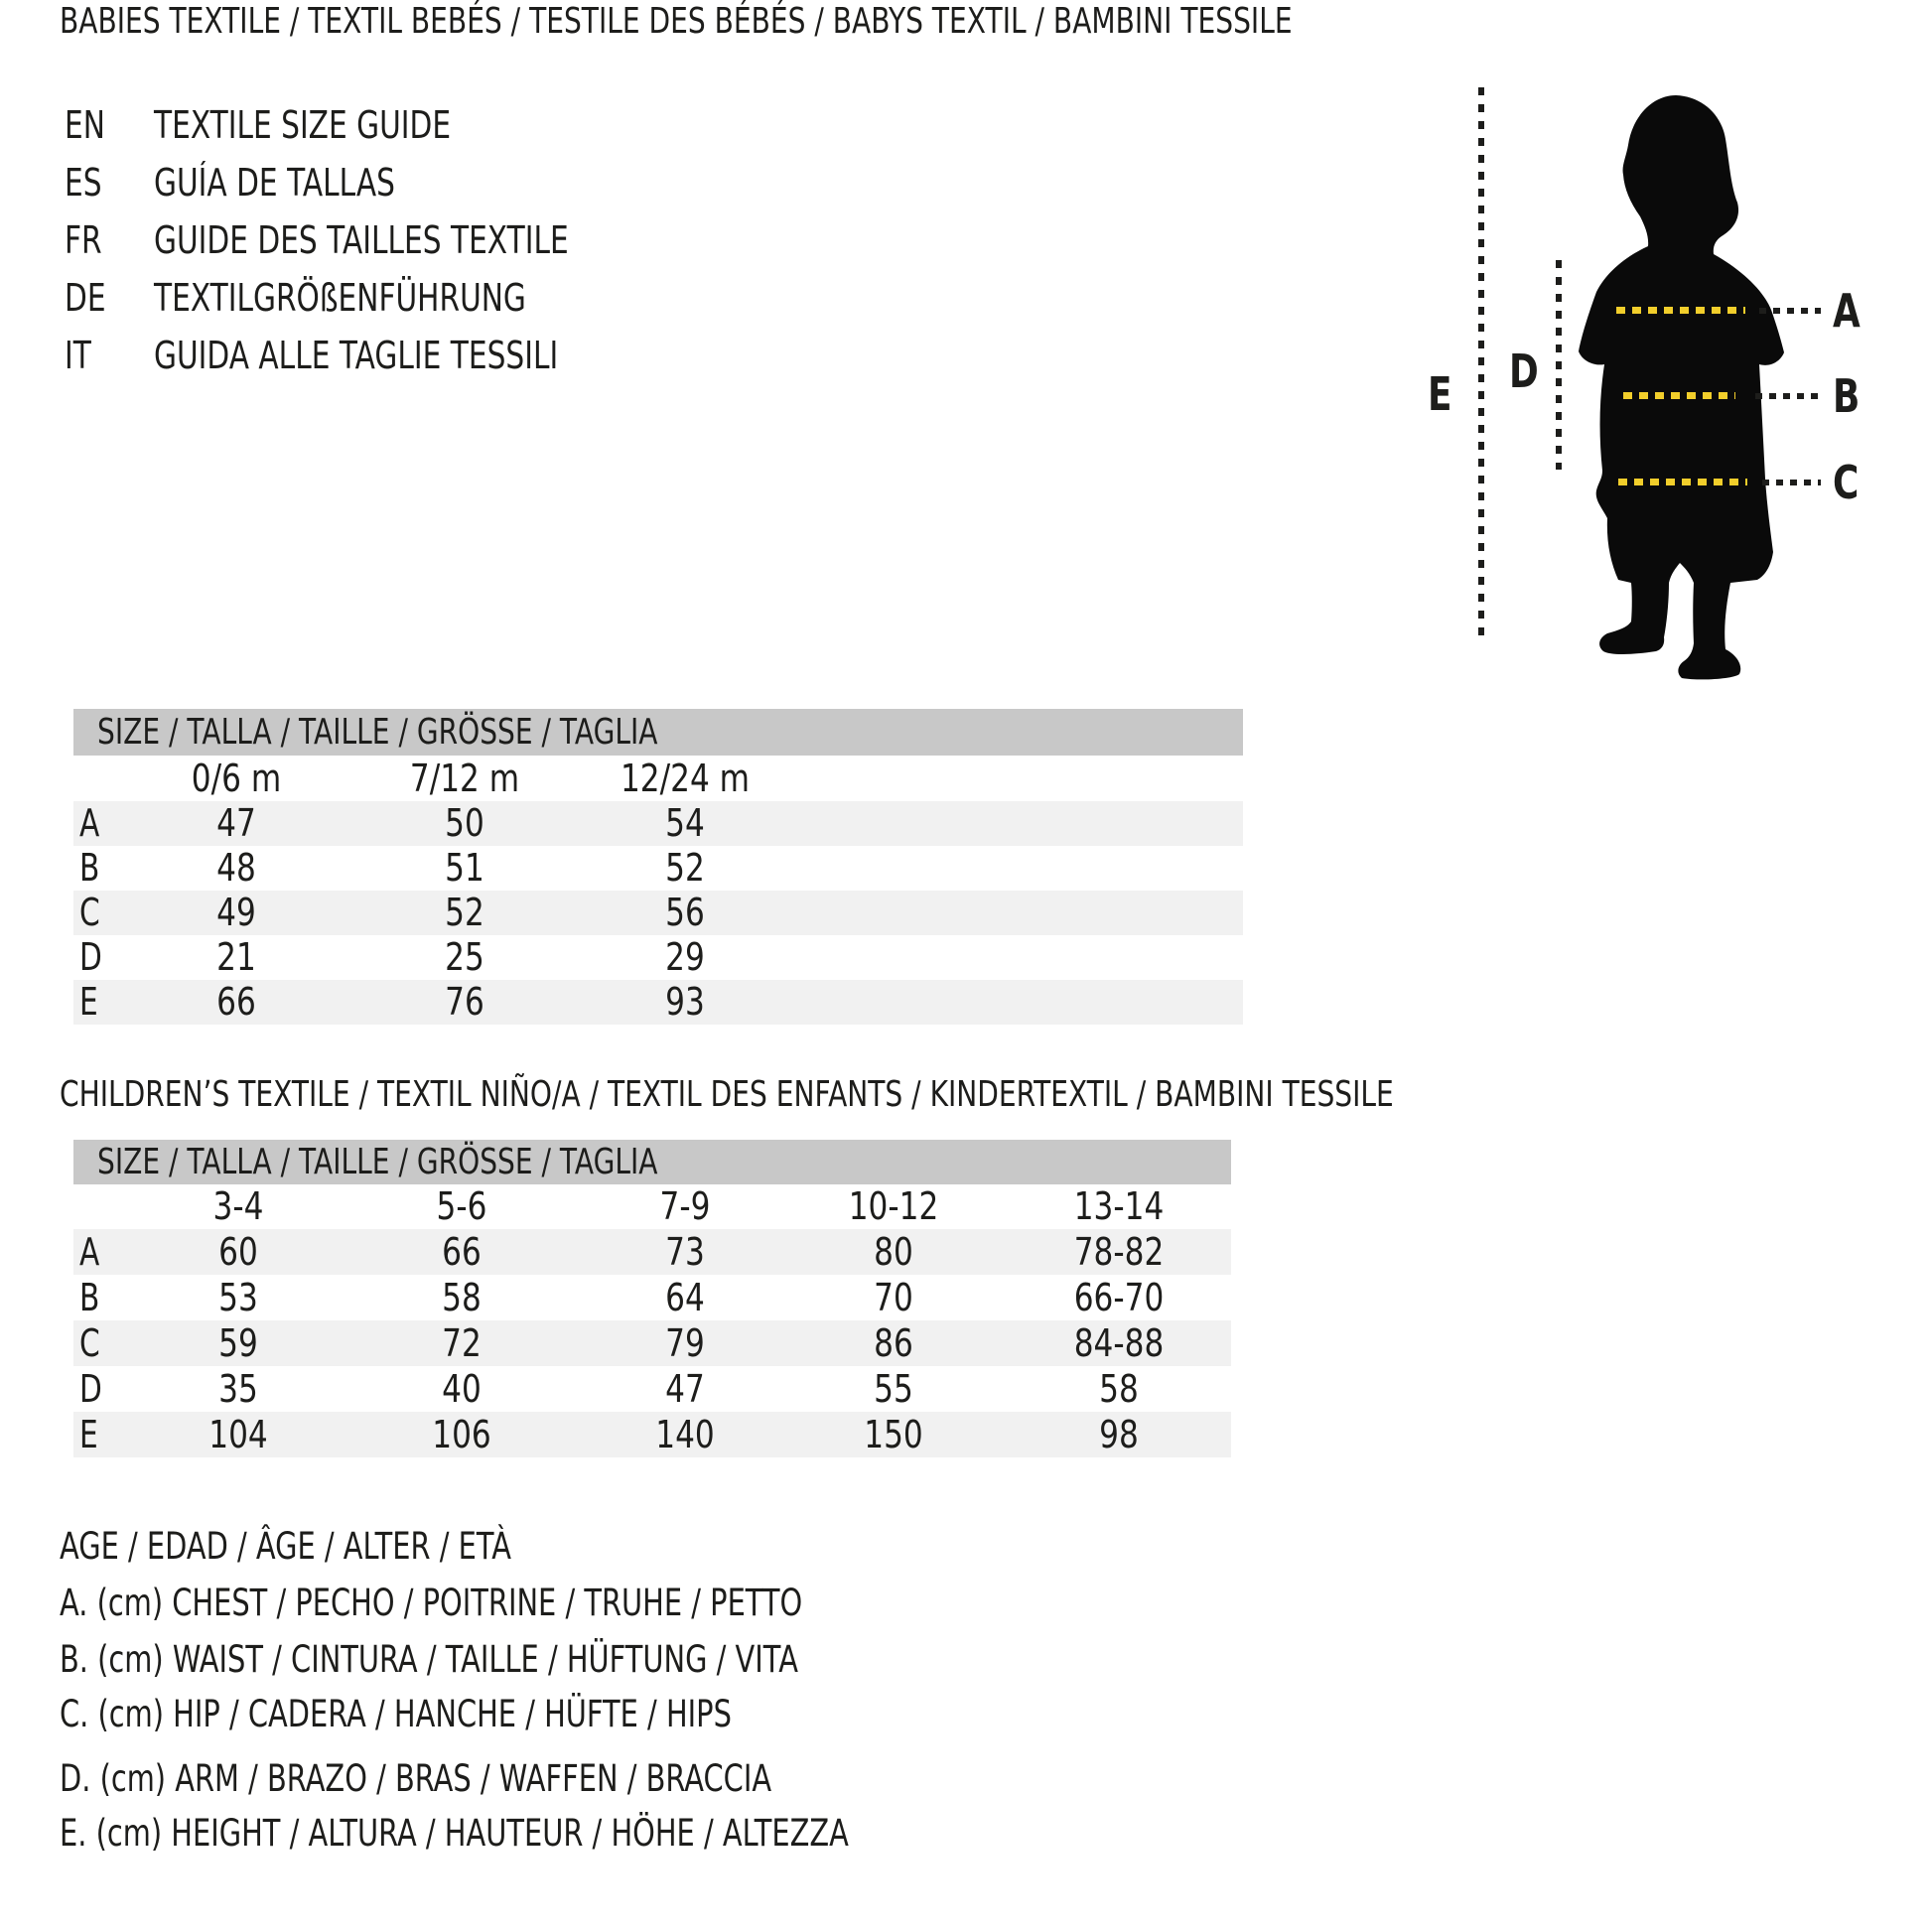 This screenshot has height=1932, width=1932. What do you see at coordinates (966, 240) in the screenshot?
I see `language-row-fr: FR GUIDE DES TAILLES TEXTILE` at bounding box center [966, 240].